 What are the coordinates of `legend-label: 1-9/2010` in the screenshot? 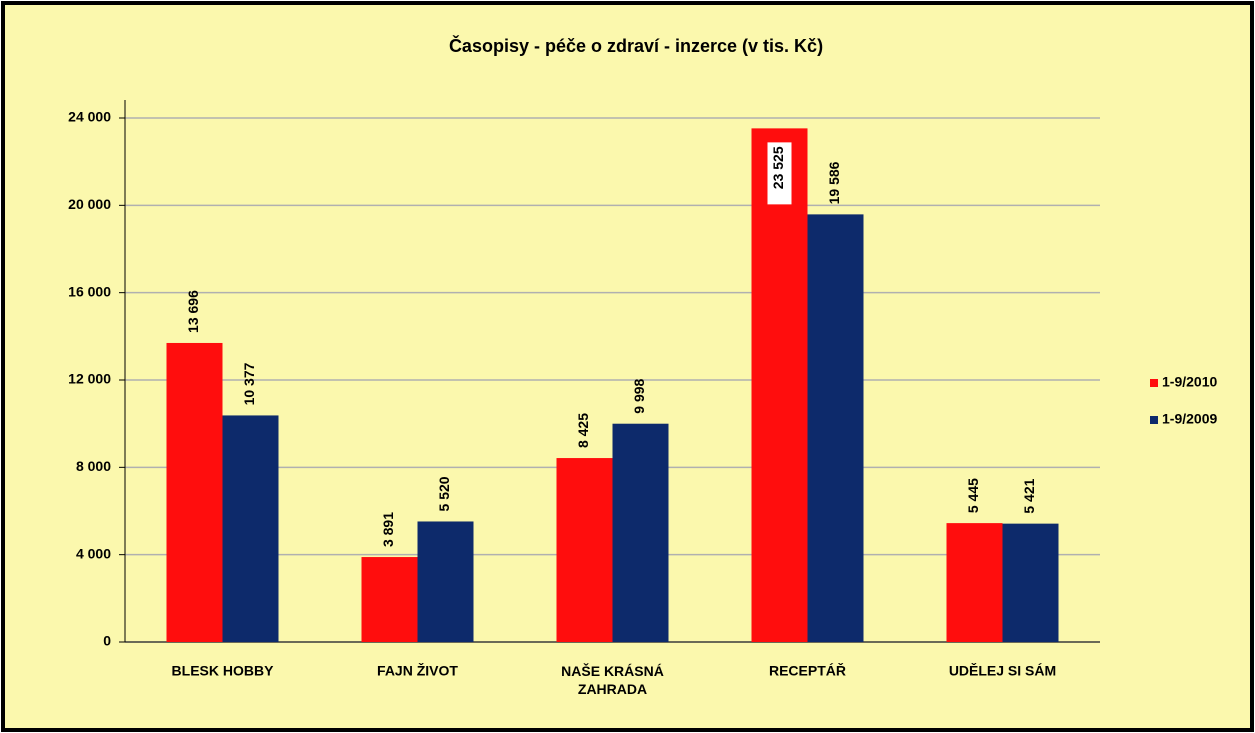 It's located at (1189, 382).